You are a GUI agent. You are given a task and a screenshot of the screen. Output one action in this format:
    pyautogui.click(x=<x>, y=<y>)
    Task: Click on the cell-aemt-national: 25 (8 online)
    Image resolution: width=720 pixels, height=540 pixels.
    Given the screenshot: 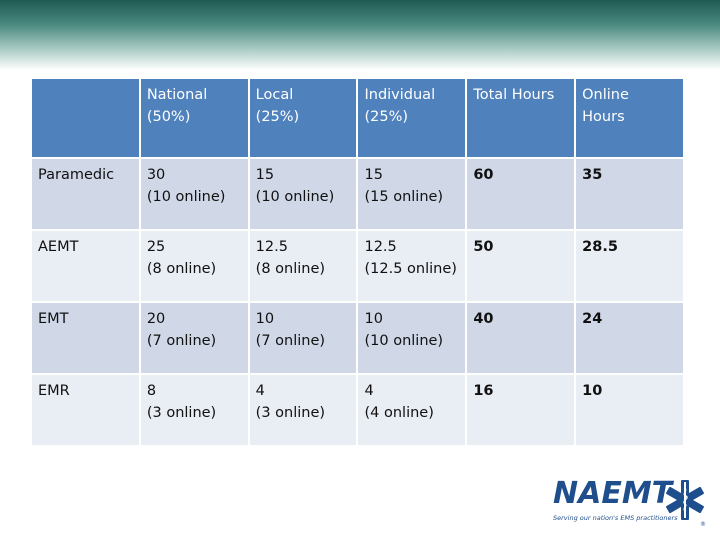 What is the action you would take?
    pyautogui.click(x=194, y=266)
    